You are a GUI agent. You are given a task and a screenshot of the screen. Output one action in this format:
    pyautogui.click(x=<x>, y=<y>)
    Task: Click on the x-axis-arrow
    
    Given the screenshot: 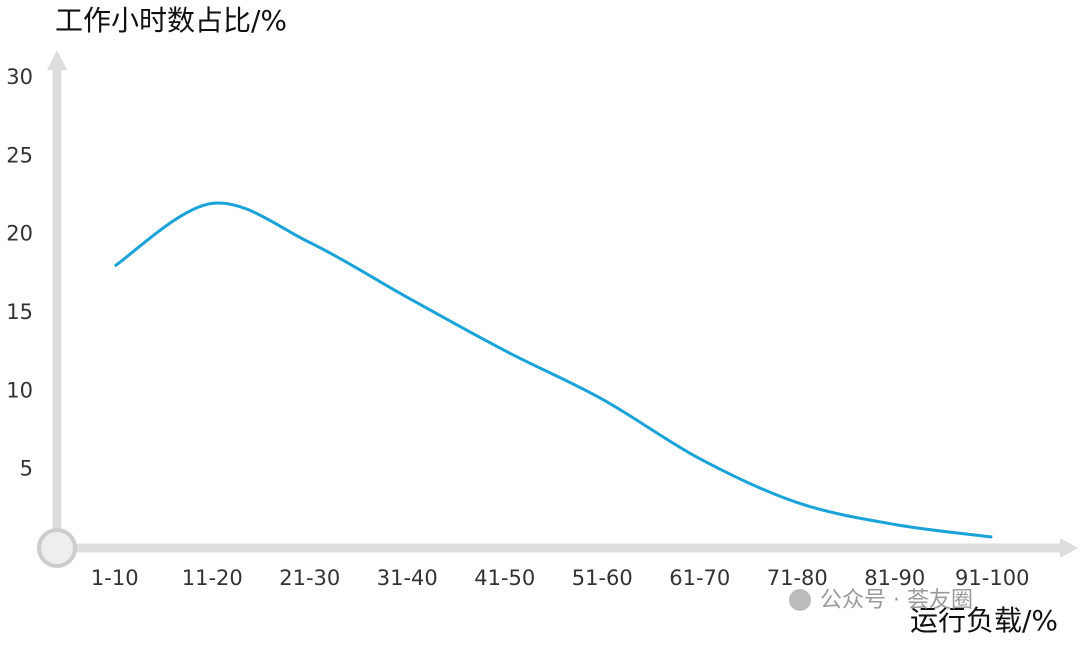 What is the action you would take?
    pyautogui.click(x=1069, y=548)
    